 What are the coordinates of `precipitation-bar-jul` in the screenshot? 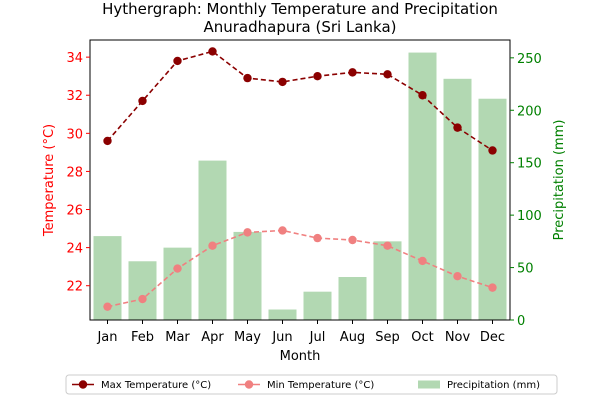 It's located at (317, 305).